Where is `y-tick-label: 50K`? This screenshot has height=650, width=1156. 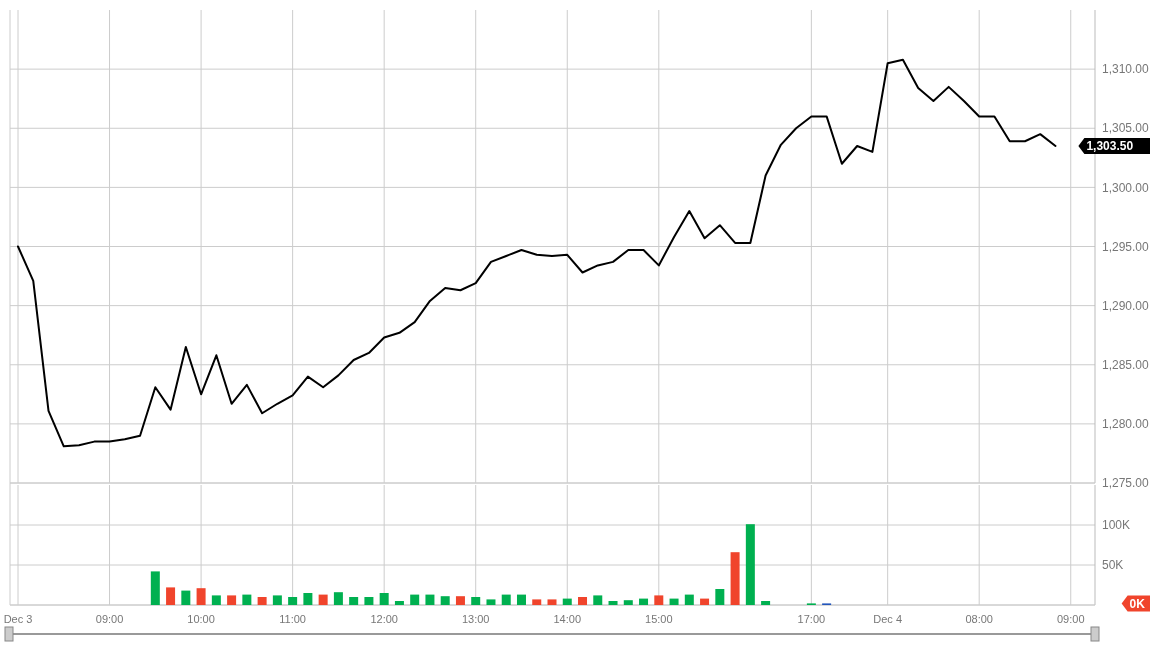
y-tick-label: 50K is located at coordinates (1113, 565).